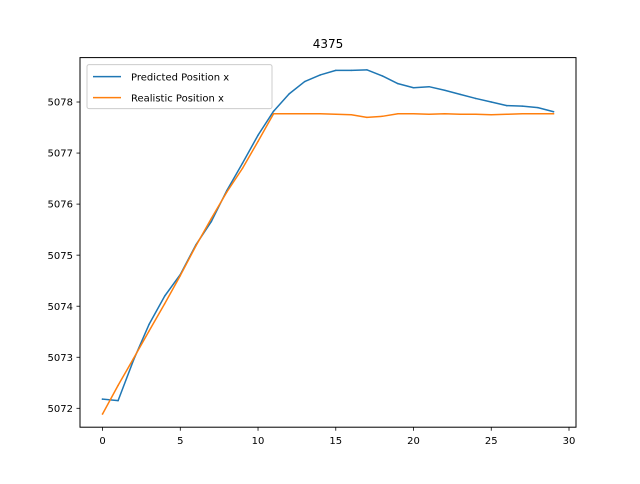 The image size is (640, 484). I want to click on y-tick-label: 5078, so click(60, 103).